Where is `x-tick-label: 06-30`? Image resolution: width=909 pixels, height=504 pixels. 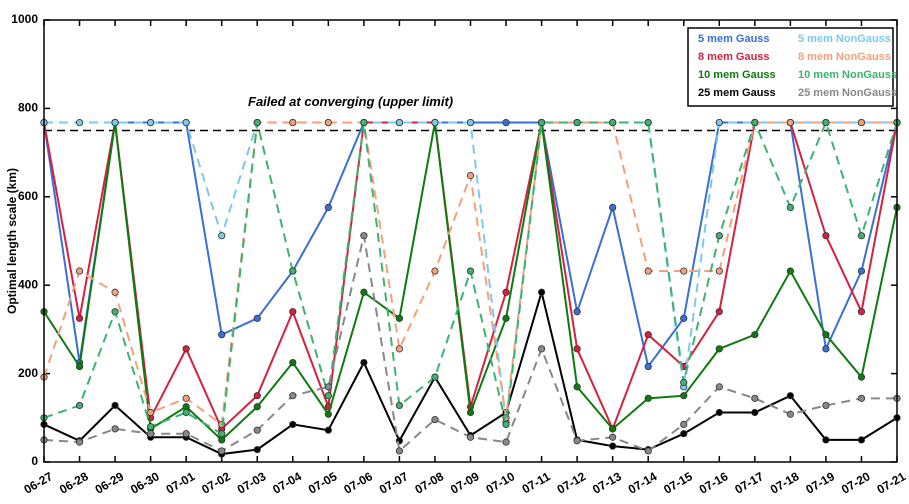
x-tick-label: 06-30 is located at coordinates (145, 483).